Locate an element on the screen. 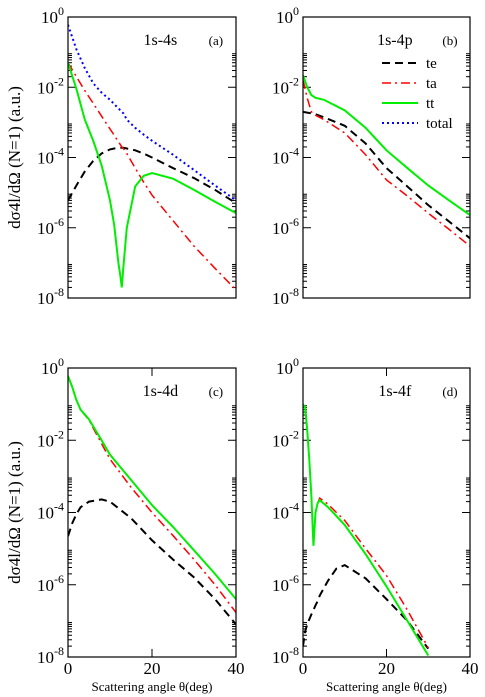 This screenshot has height=697, width=485. panel-title: 1s-4d is located at coordinates (161, 391).